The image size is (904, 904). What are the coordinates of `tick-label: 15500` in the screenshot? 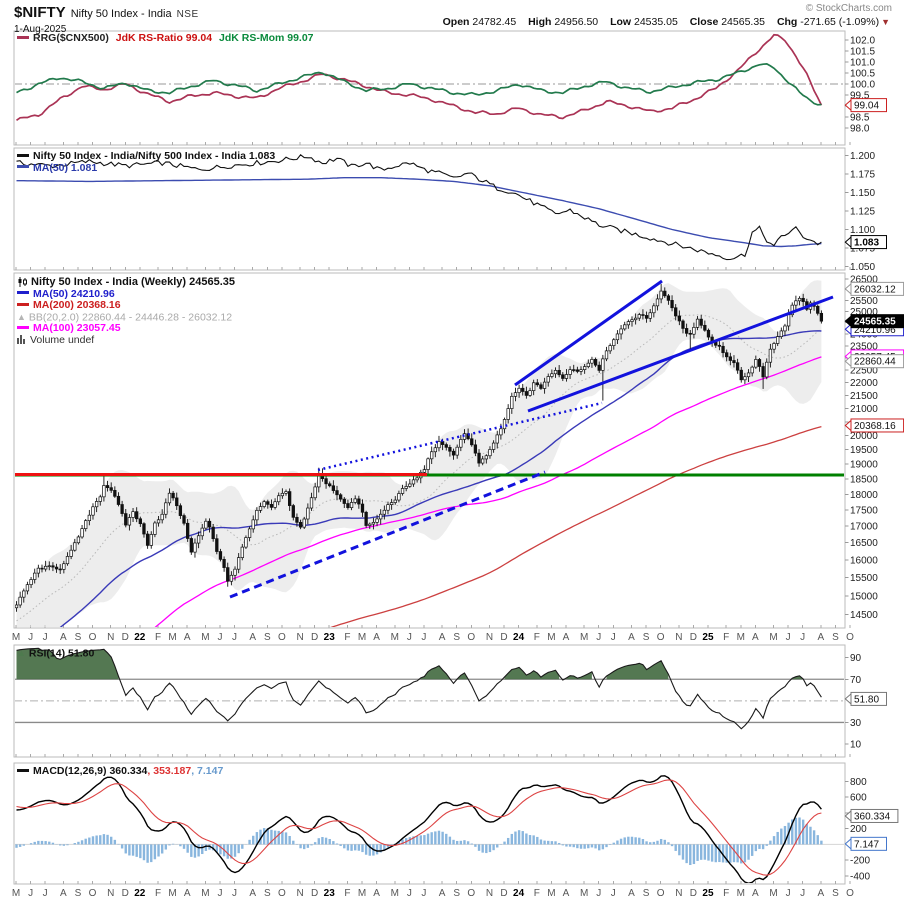 It's located at (864, 578).